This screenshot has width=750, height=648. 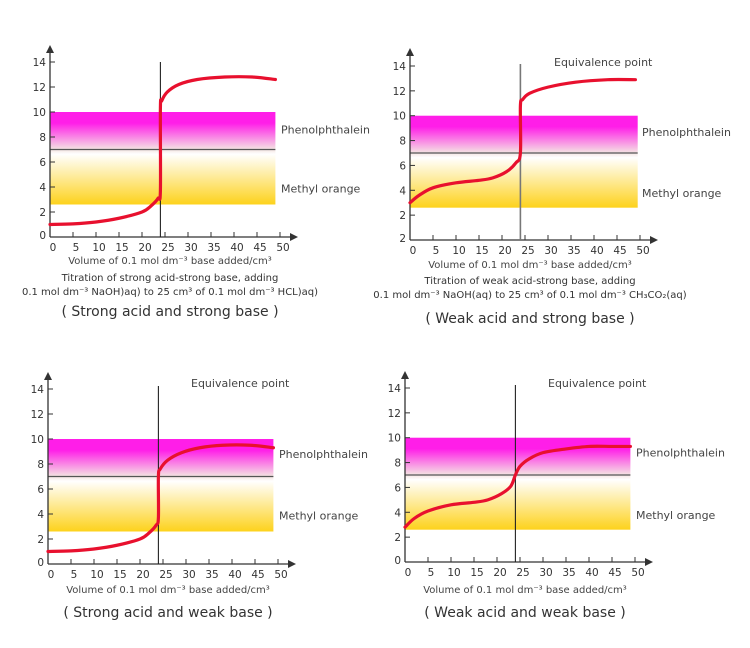 I want to click on chart-title: ( Weak acid and strong base ), so click(x=529, y=319).